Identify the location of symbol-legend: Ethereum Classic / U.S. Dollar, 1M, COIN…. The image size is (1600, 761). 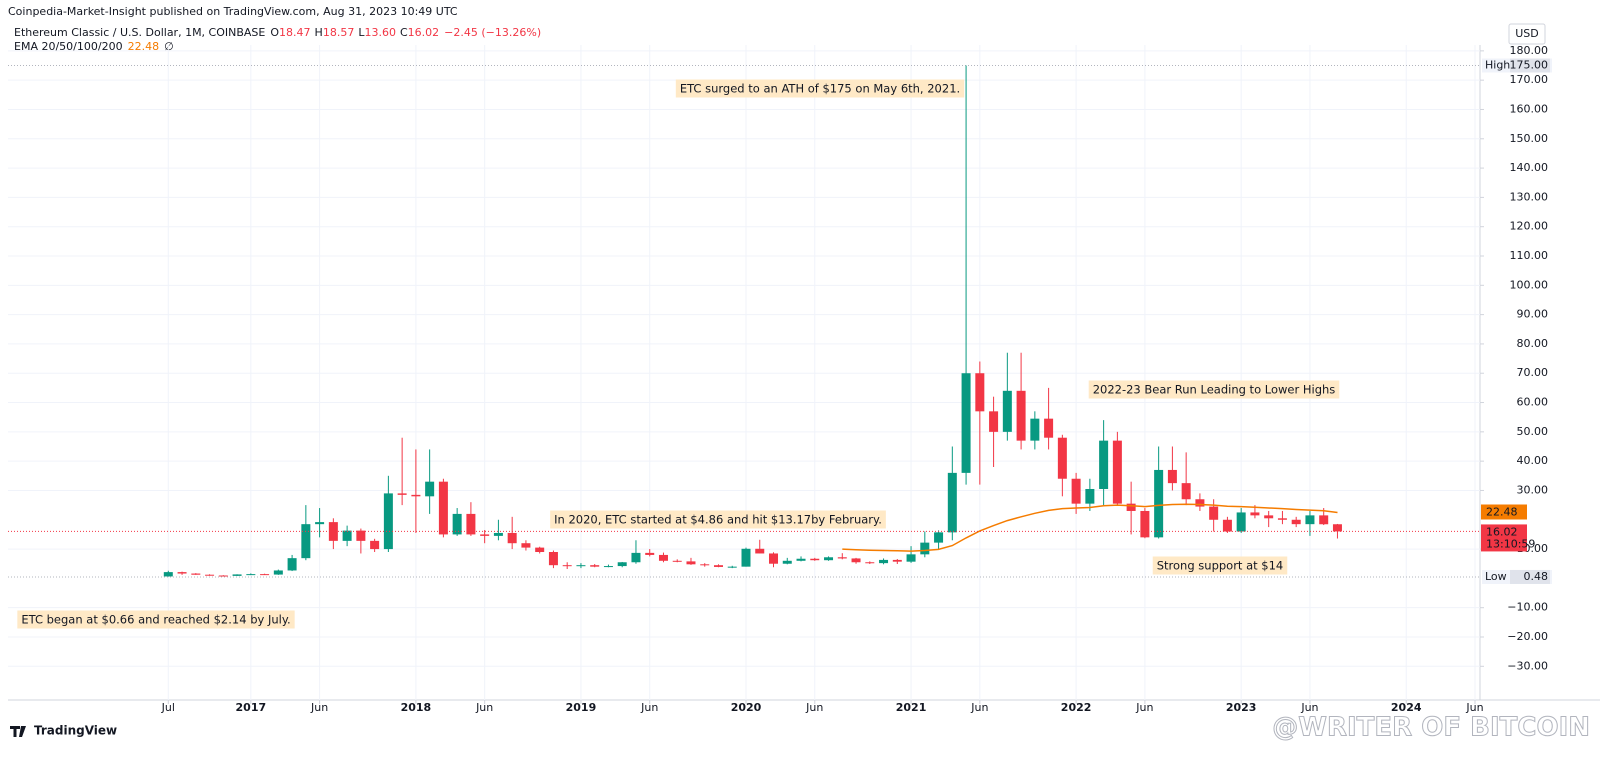
(277, 32).